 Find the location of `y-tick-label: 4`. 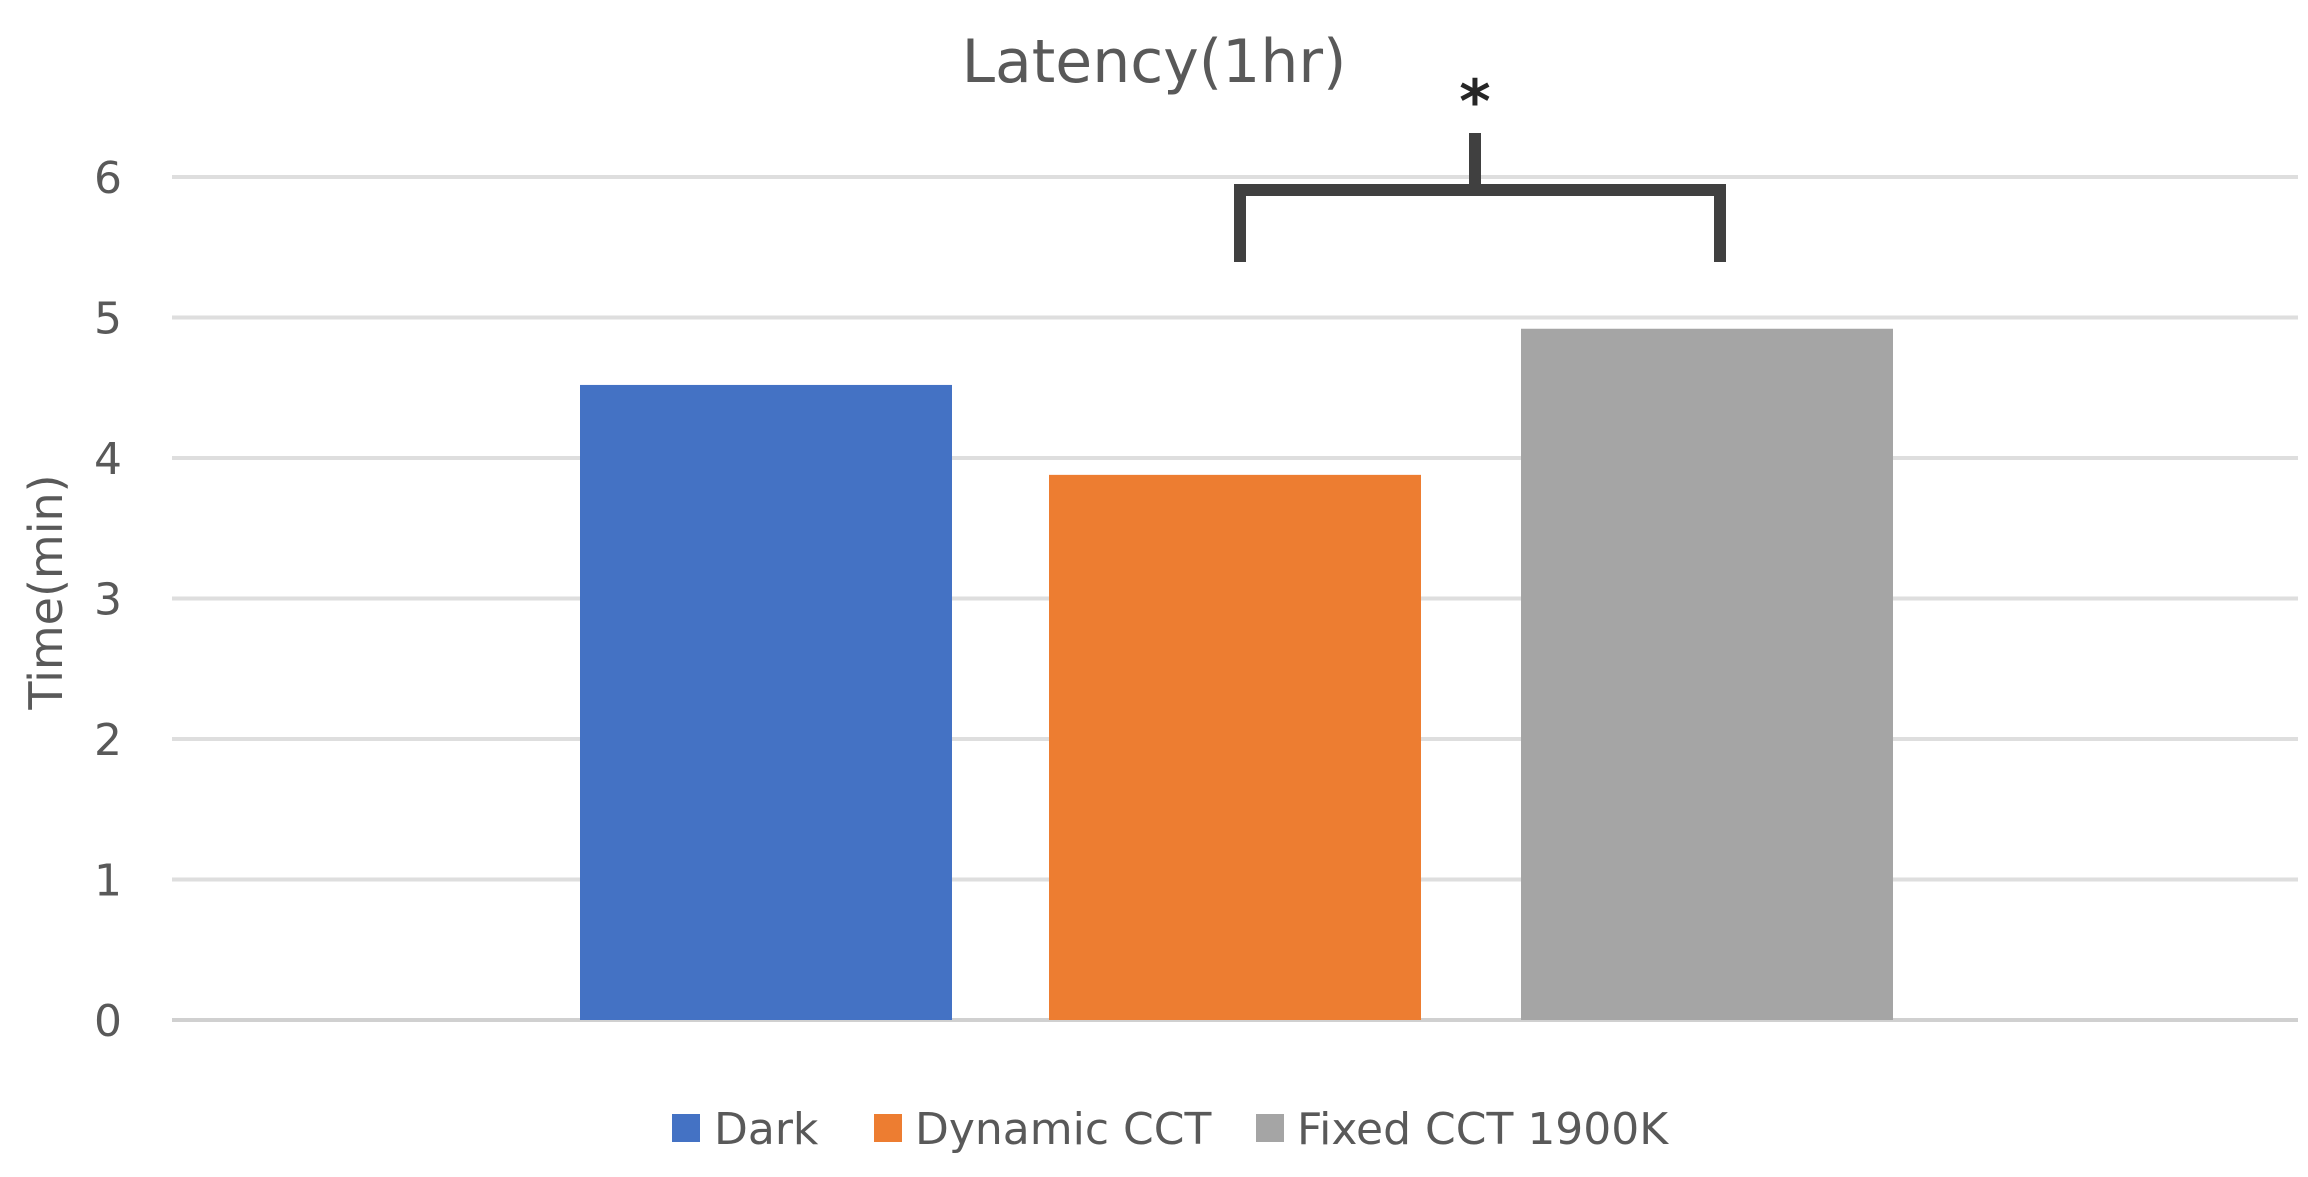

y-tick-label: 4 is located at coordinates (108, 459).